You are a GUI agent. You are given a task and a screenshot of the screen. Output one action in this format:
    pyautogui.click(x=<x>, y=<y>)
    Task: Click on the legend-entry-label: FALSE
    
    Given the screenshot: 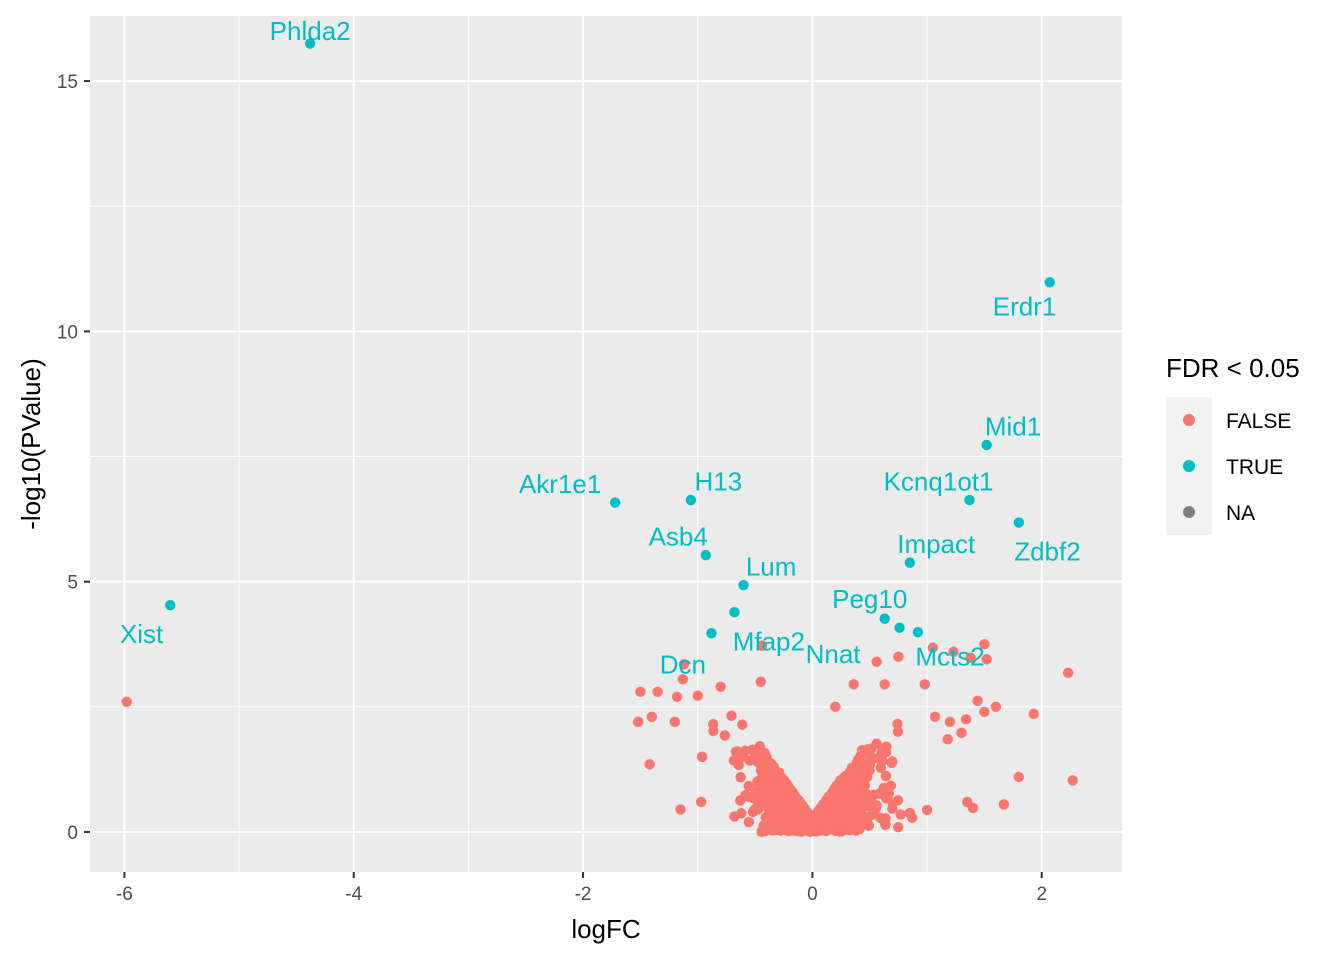 What is the action you would take?
    pyautogui.click(x=1258, y=421)
    